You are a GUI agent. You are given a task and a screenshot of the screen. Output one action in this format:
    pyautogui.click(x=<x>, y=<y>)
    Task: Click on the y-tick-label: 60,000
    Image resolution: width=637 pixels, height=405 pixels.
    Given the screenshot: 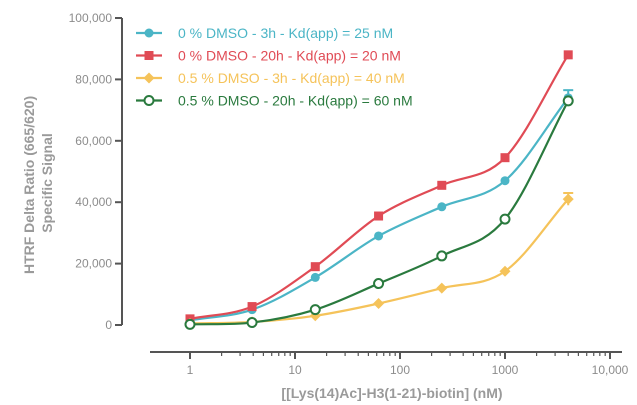 What is the action you would take?
    pyautogui.click(x=93, y=141)
    